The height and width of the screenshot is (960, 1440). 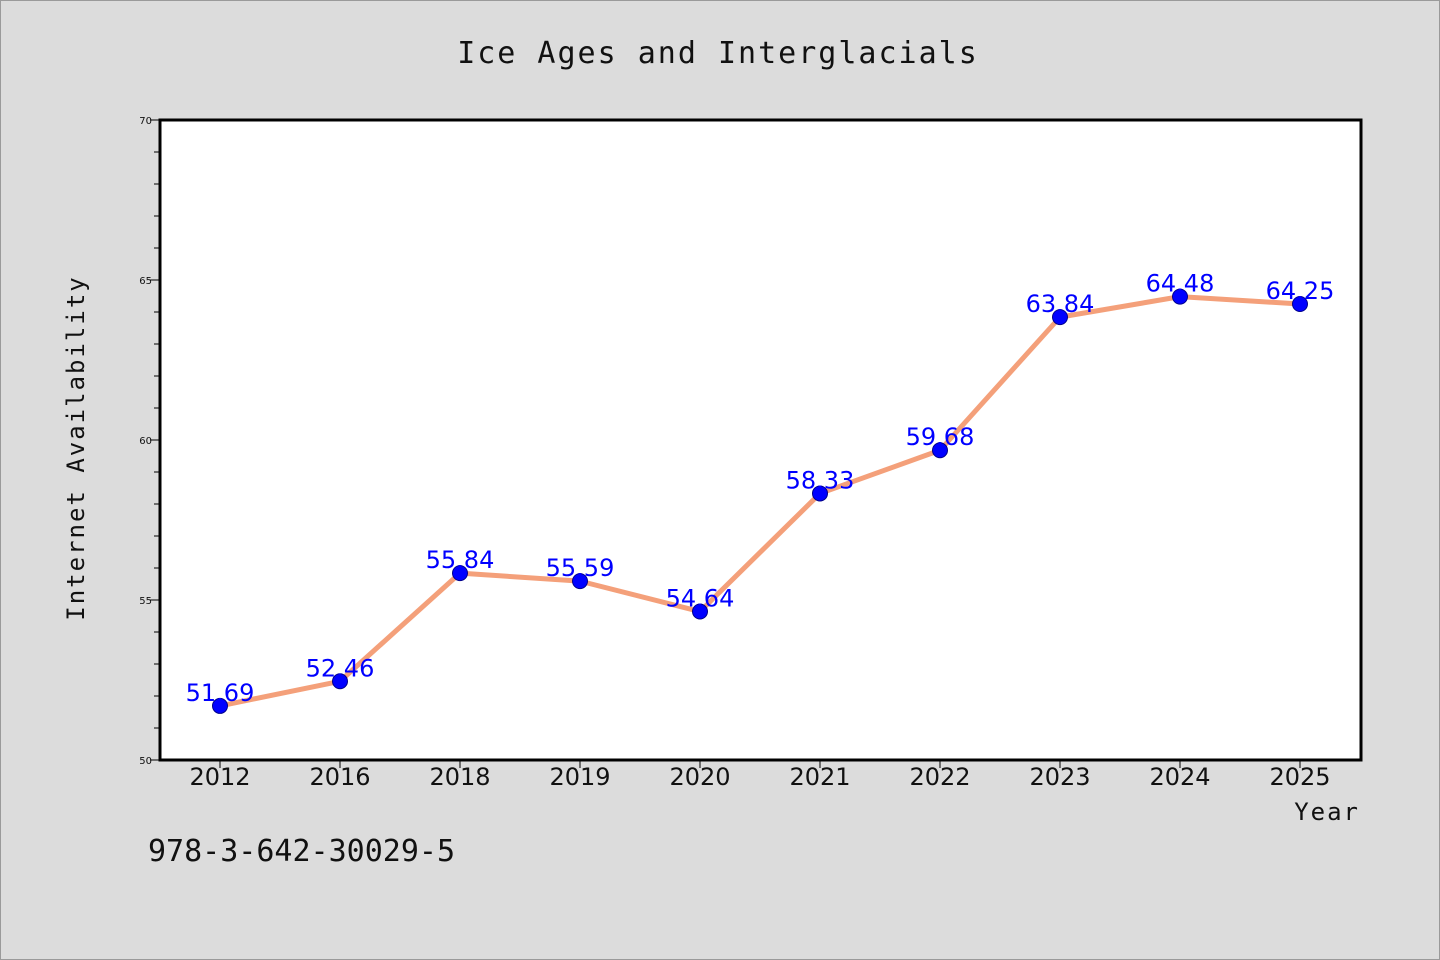 What do you see at coordinates (1327, 812) in the screenshot?
I see `x-axis-label: Year` at bounding box center [1327, 812].